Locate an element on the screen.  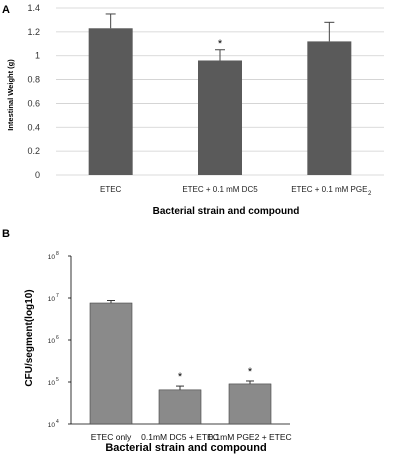
panel-a-y-tick-label: 0.4 is located at coordinates (33, 127).